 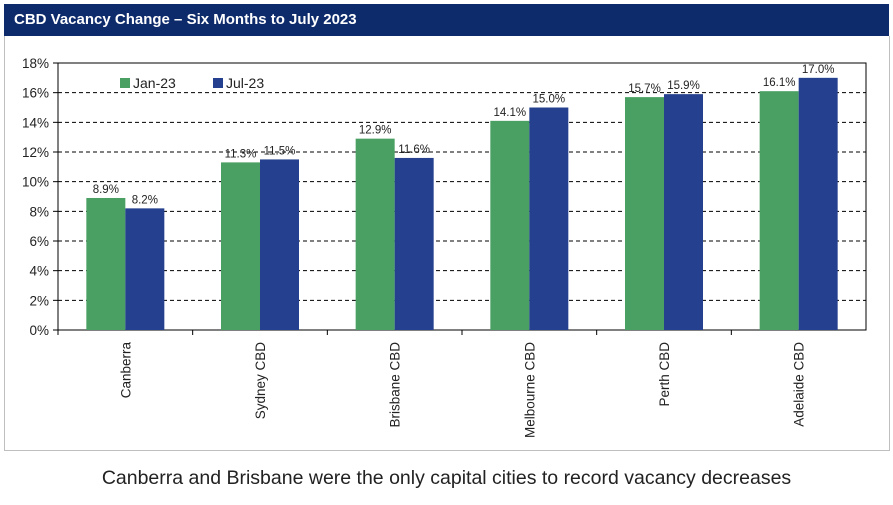 I want to click on data-label: 15.7%, so click(x=644, y=89).